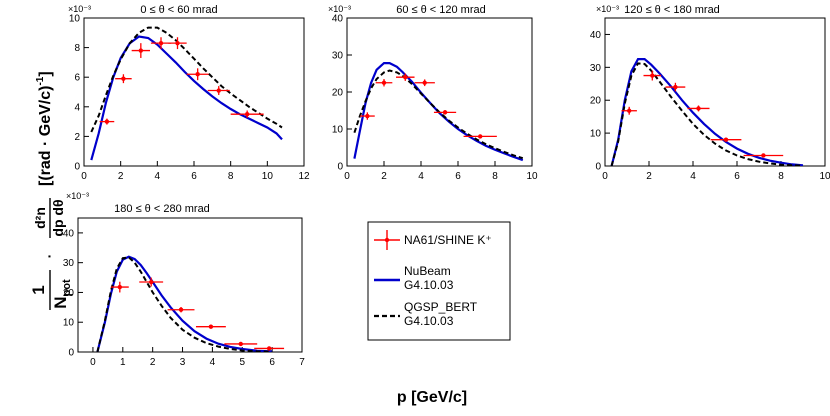 The height and width of the screenshot is (416, 830). What do you see at coordinates (62, 294) in the screenshot?
I see `ylabel-prefix-den: Npot` at bounding box center [62, 294].